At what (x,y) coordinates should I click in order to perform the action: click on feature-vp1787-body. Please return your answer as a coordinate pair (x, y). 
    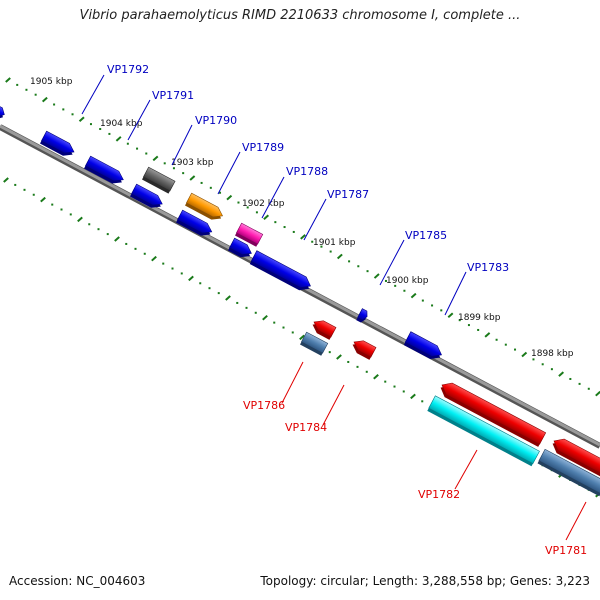
    Looking at the image, I should click on (280, 269).